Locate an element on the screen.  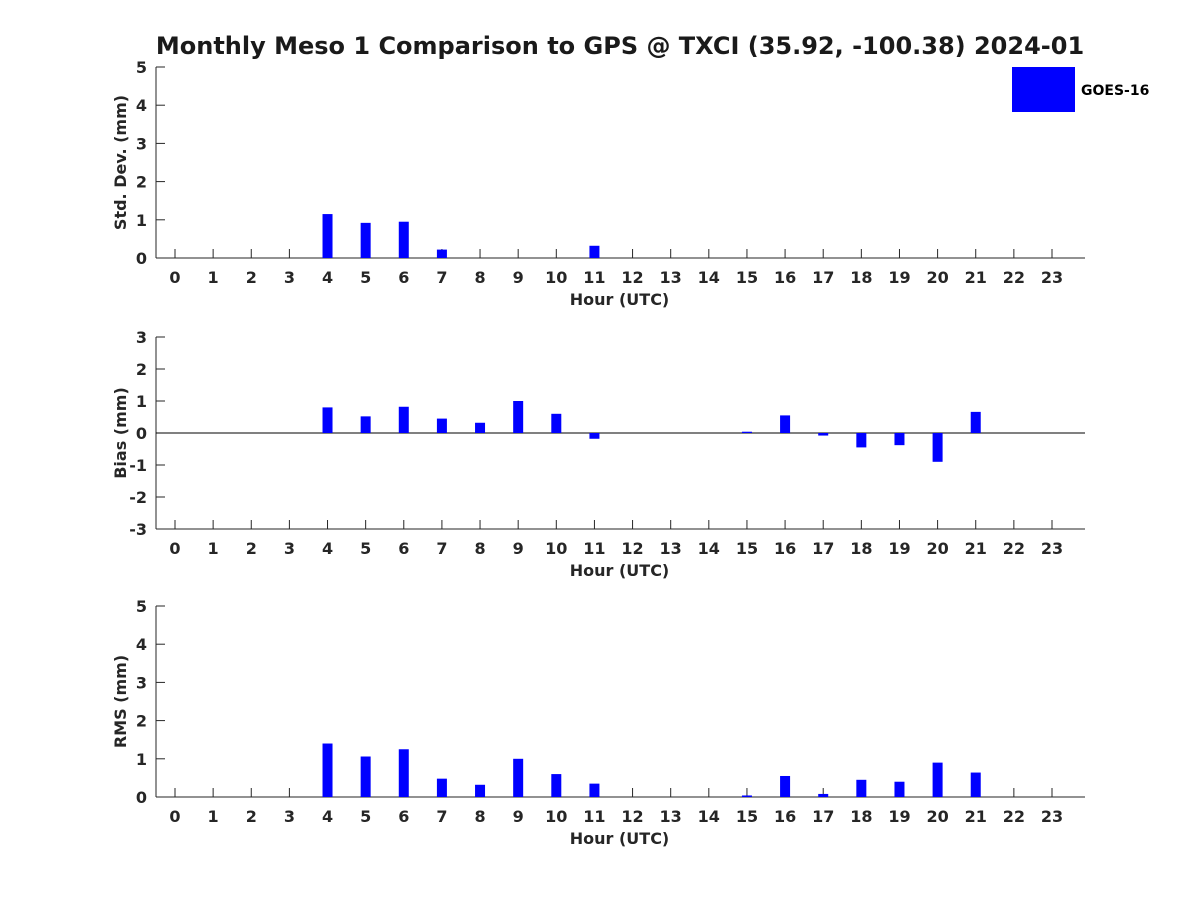
x-axis-label: Hour (UTC) is located at coordinates (620, 570).